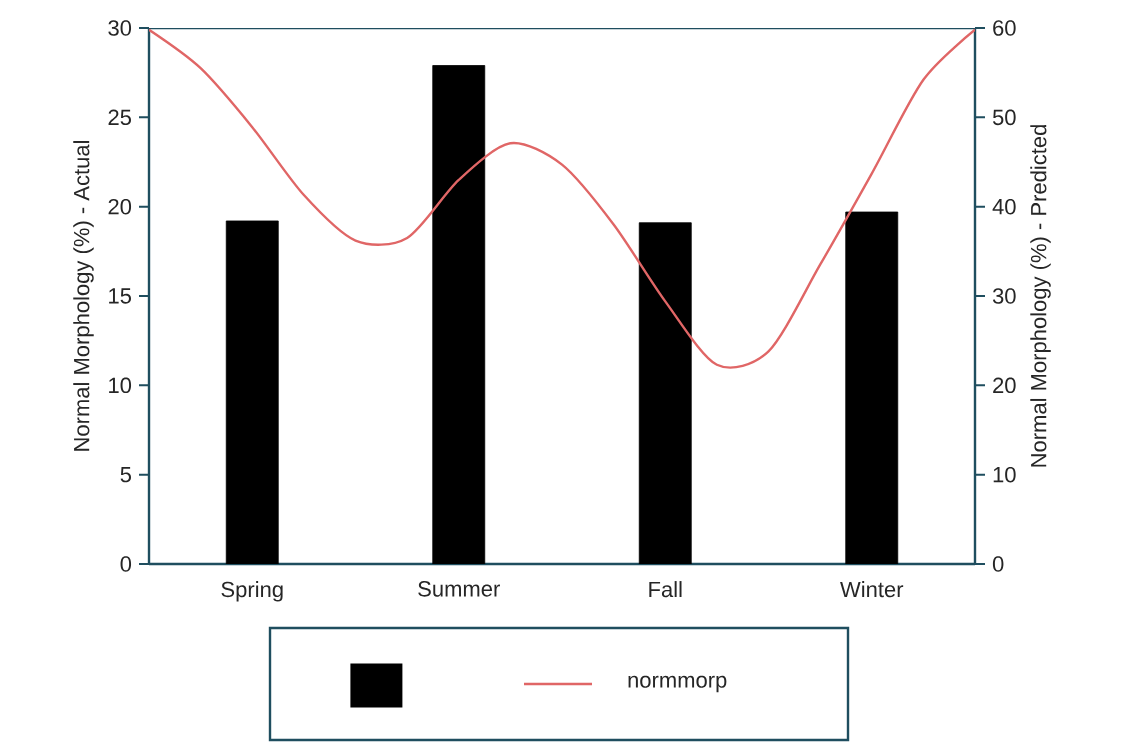  What do you see at coordinates (83, 296) in the screenshot?
I see `y-axis-title: Normal Morphology (%) - Actual` at bounding box center [83, 296].